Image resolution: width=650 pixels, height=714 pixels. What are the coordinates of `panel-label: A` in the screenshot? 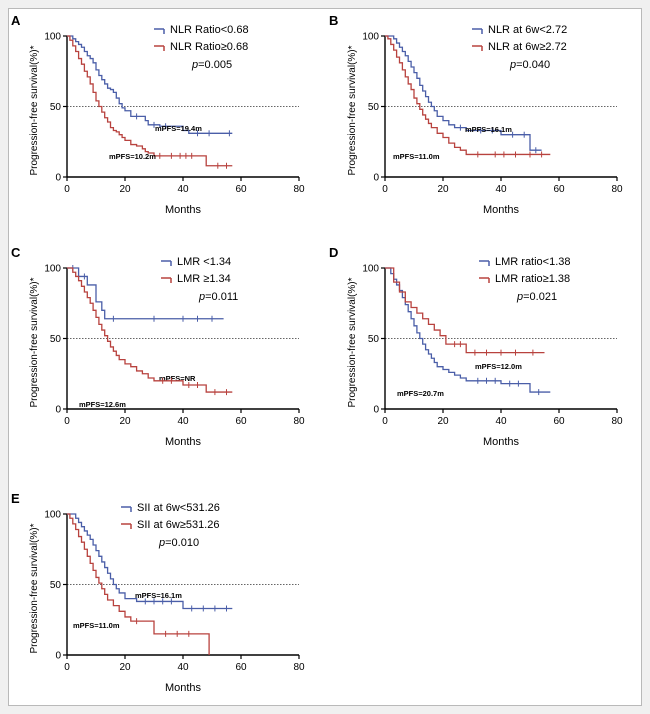 It's located at (16, 20).